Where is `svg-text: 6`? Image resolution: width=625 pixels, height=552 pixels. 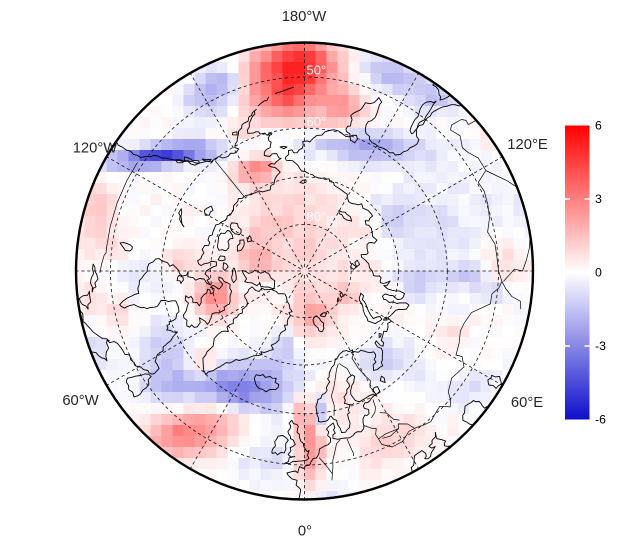
svg-text: 6 is located at coordinates (598, 126).